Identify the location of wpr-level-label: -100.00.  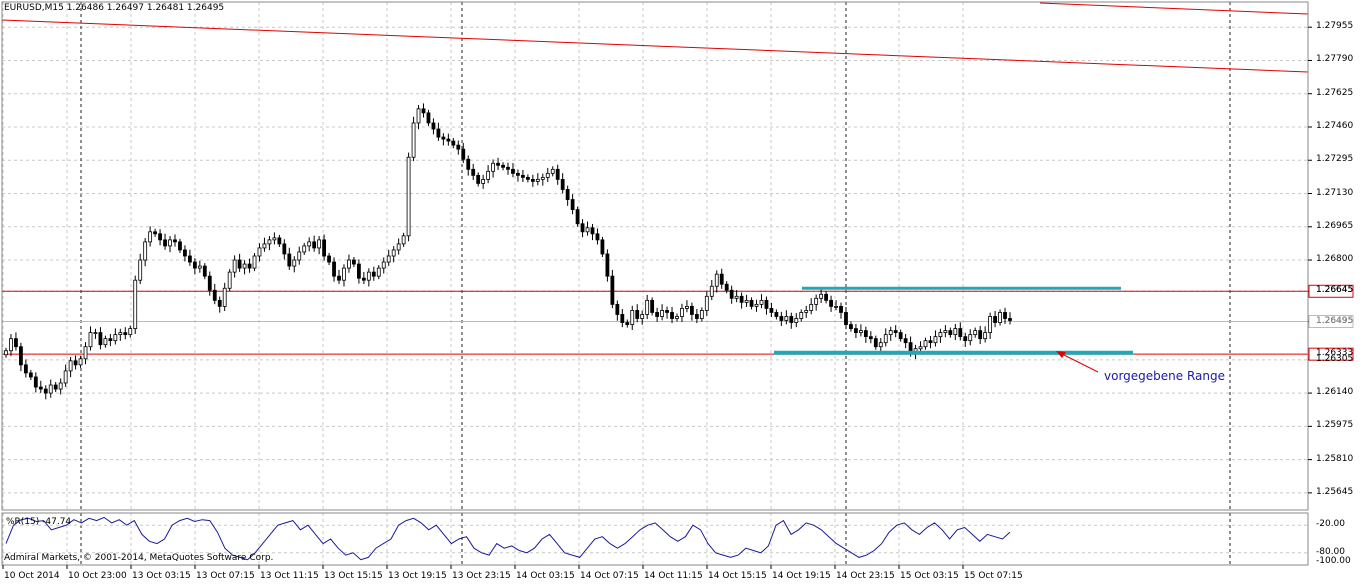
(1333, 561).